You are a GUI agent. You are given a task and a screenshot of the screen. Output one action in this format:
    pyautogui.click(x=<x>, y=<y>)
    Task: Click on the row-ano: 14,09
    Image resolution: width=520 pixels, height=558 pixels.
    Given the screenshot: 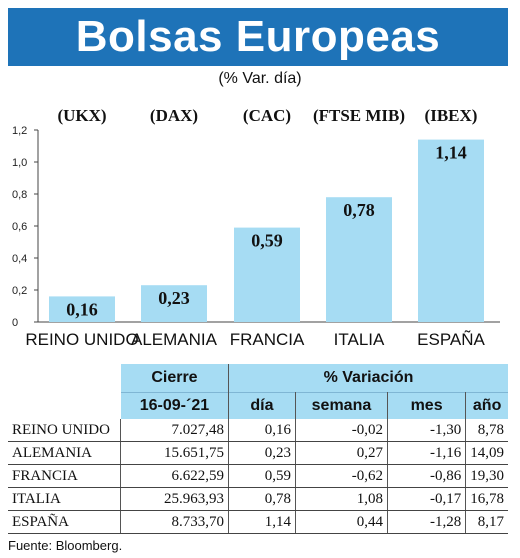 What is the action you would take?
    pyautogui.click(x=486, y=453)
    